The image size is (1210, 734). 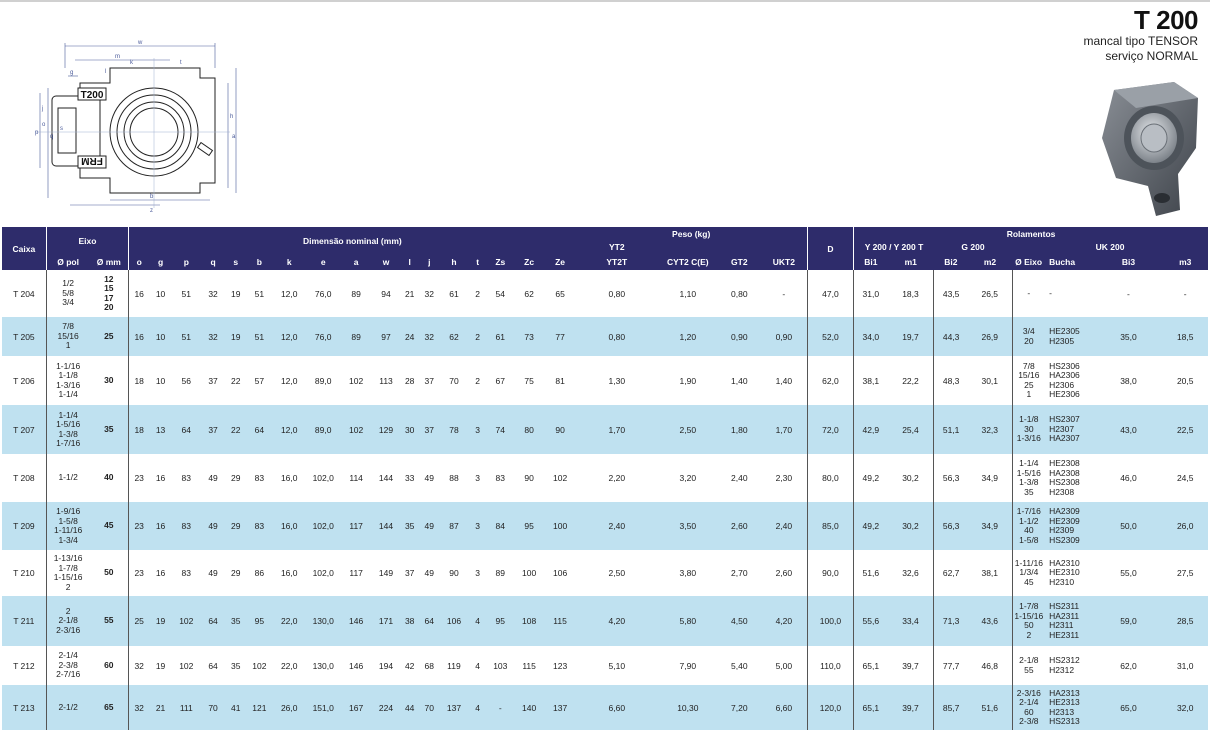 I want to click on dimension-cell: 57, so click(x=259, y=380).